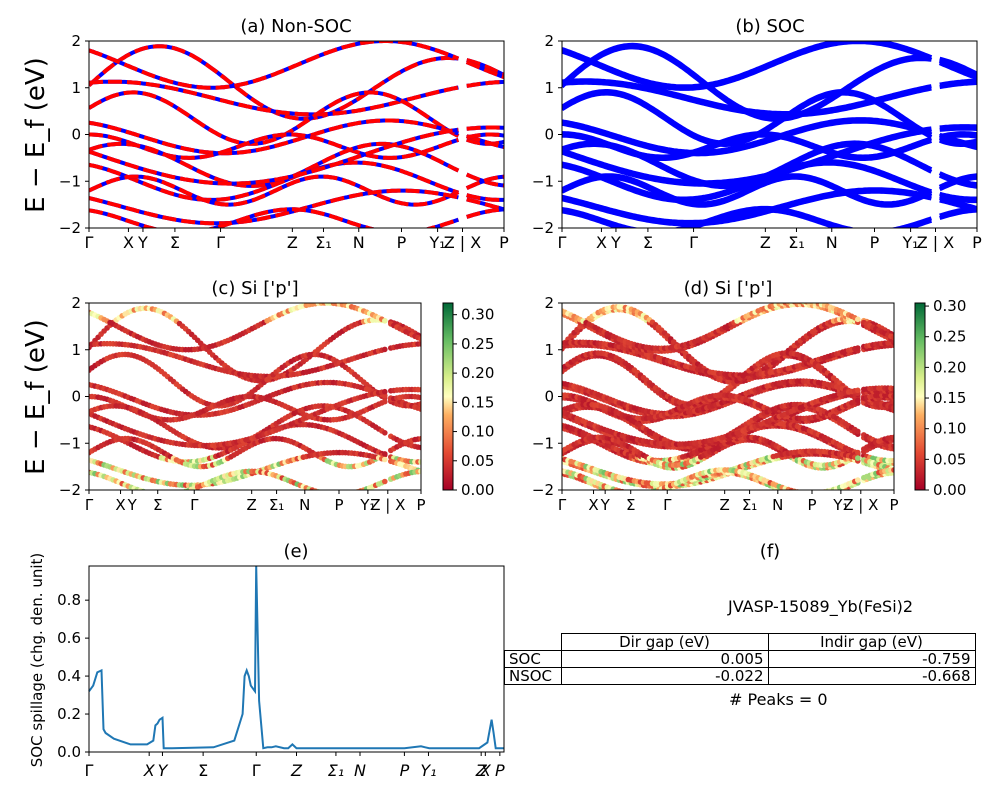 The width and height of the screenshot is (1000, 800). I want to click on panel-d-xtick-label: Y, so click(605, 505).